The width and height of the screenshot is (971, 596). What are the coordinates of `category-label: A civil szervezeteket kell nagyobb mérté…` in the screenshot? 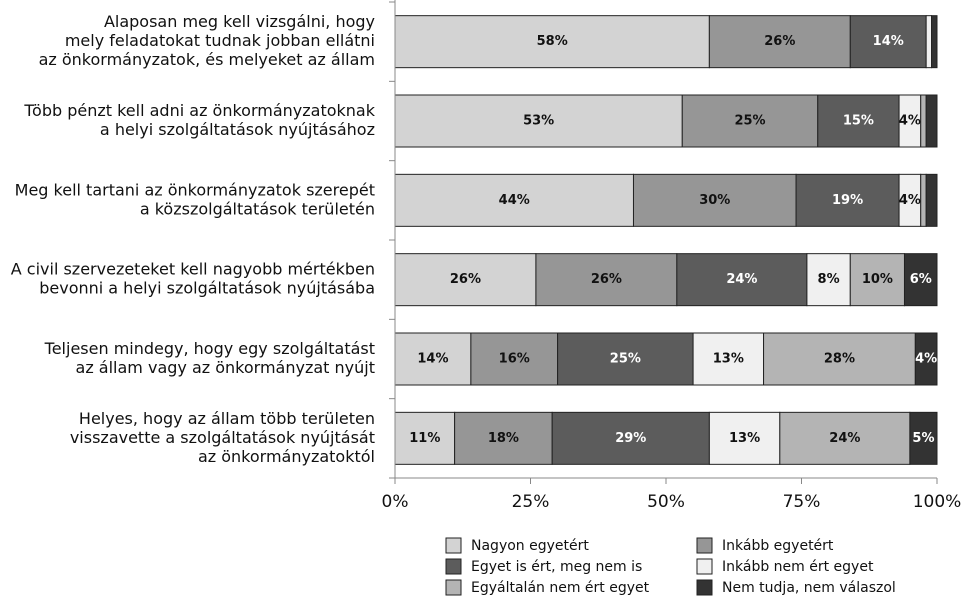 It's located at (193, 269).